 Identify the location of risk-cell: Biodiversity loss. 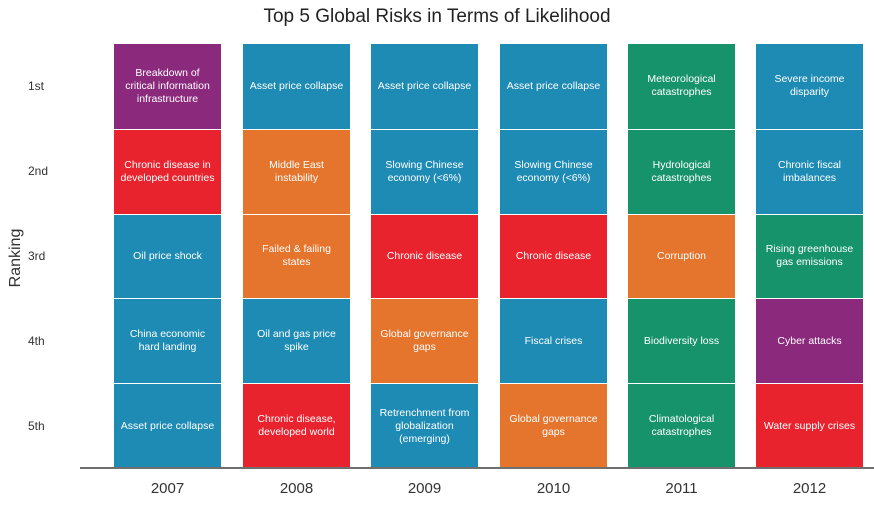
(681, 341).